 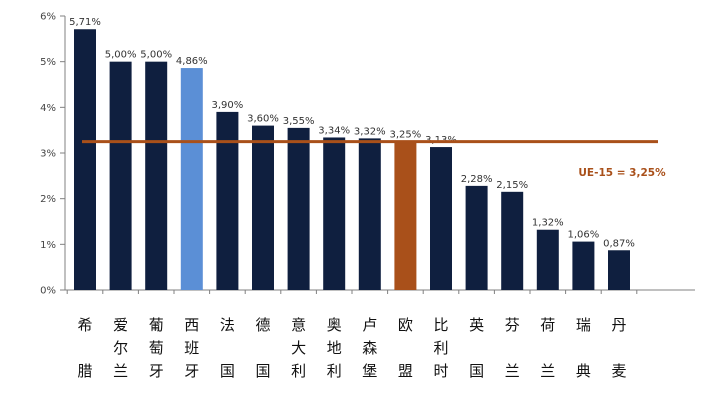 I want to click on y-tick-label: 0%, so click(x=48, y=291).